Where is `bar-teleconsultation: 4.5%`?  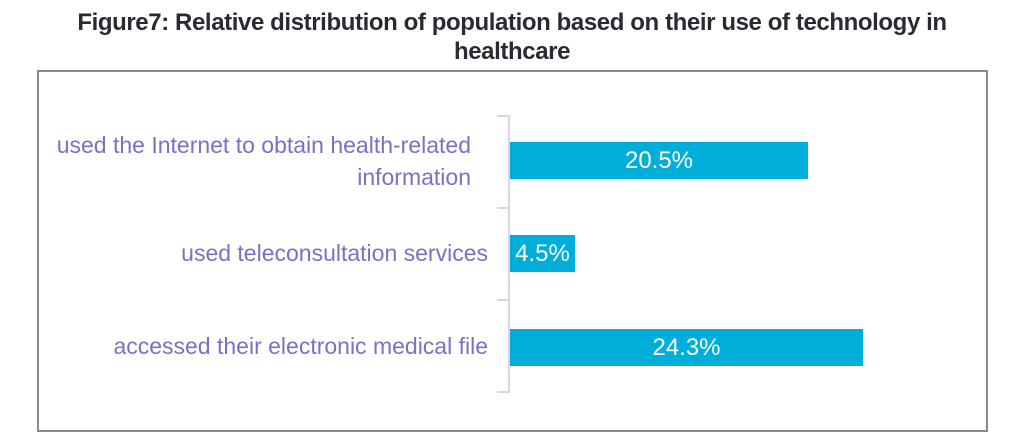
bar-teleconsultation: 4.5% is located at coordinates (542, 253).